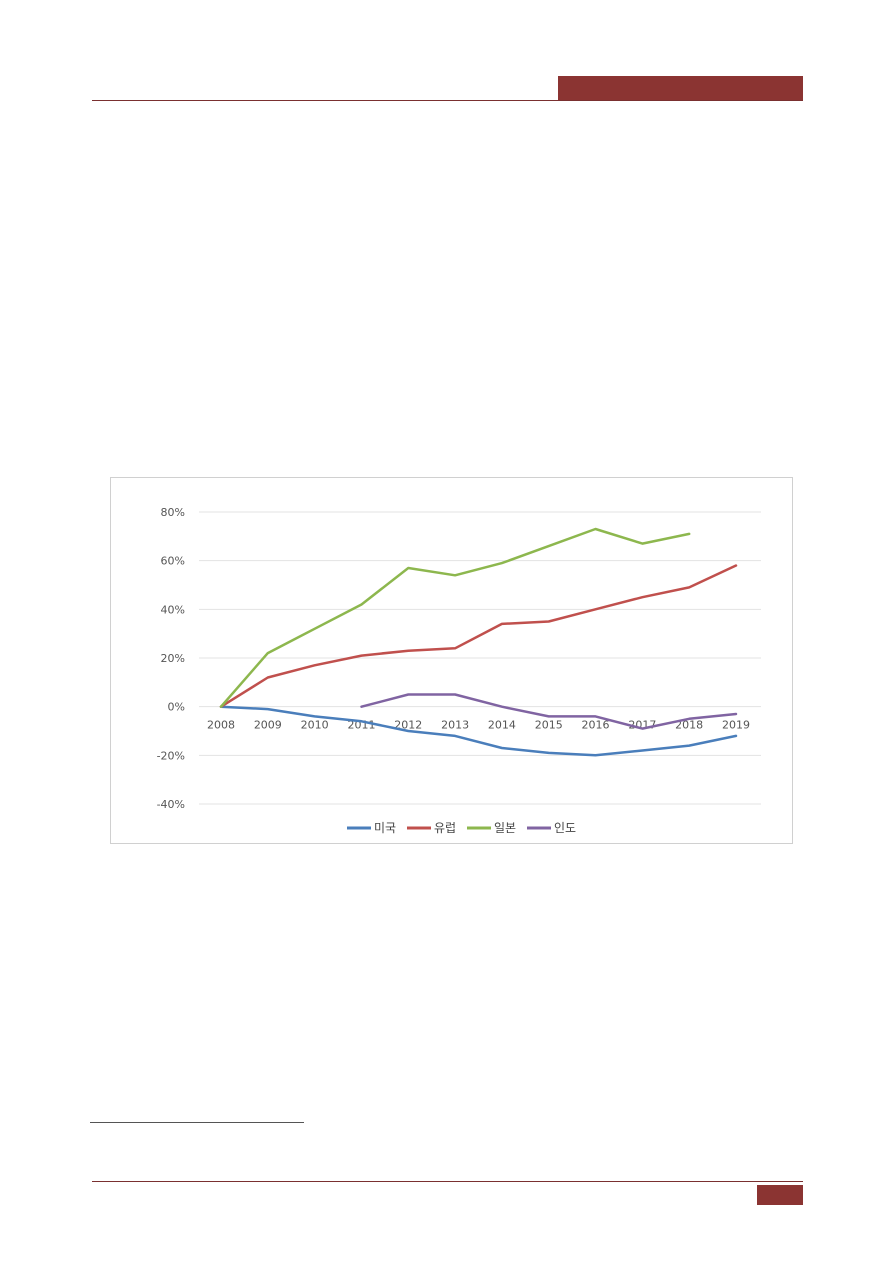 The width and height of the screenshot is (893, 1262). What do you see at coordinates (736, 725) in the screenshot?
I see `x-tick-label: 2019` at bounding box center [736, 725].